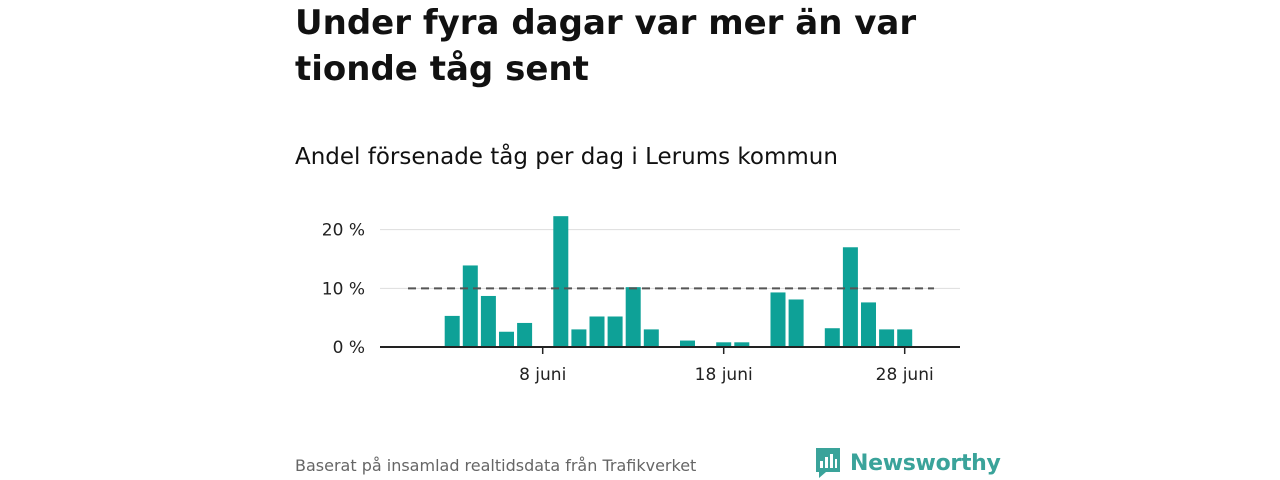 The width and height of the screenshot is (1280, 480). I want to click on x-tick-label: 18 juni, so click(724, 375).